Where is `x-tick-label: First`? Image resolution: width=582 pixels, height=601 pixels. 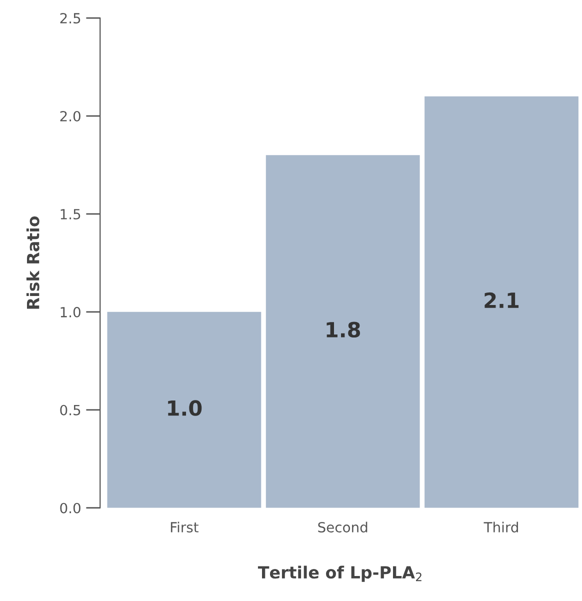
x-tick-label: First is located at coordinates (184, 527).